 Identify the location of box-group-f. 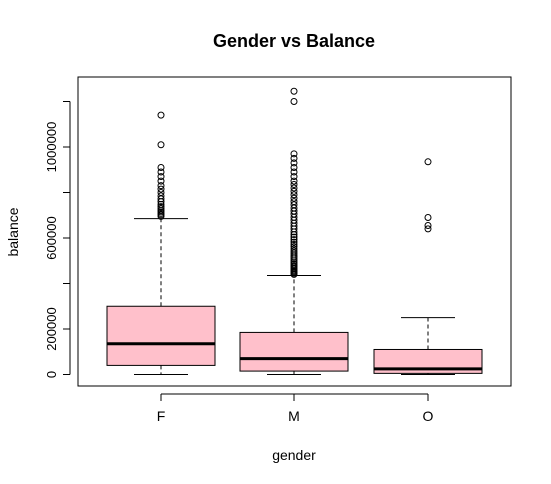
(161, 243).